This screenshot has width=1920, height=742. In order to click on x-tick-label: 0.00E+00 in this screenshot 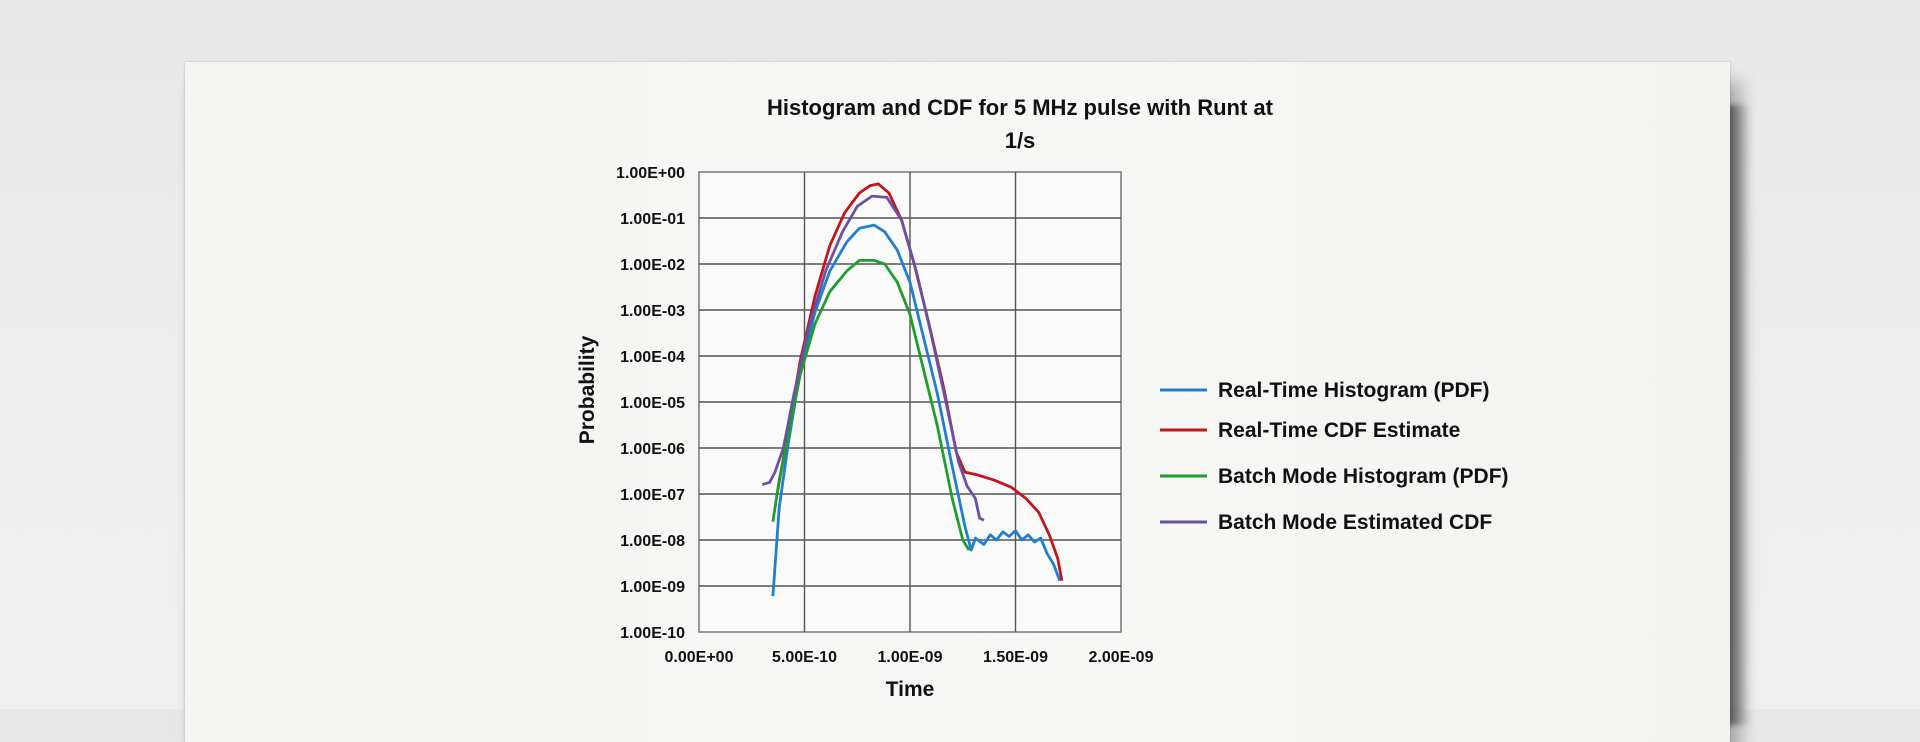, I will do `click(699, 657)`.